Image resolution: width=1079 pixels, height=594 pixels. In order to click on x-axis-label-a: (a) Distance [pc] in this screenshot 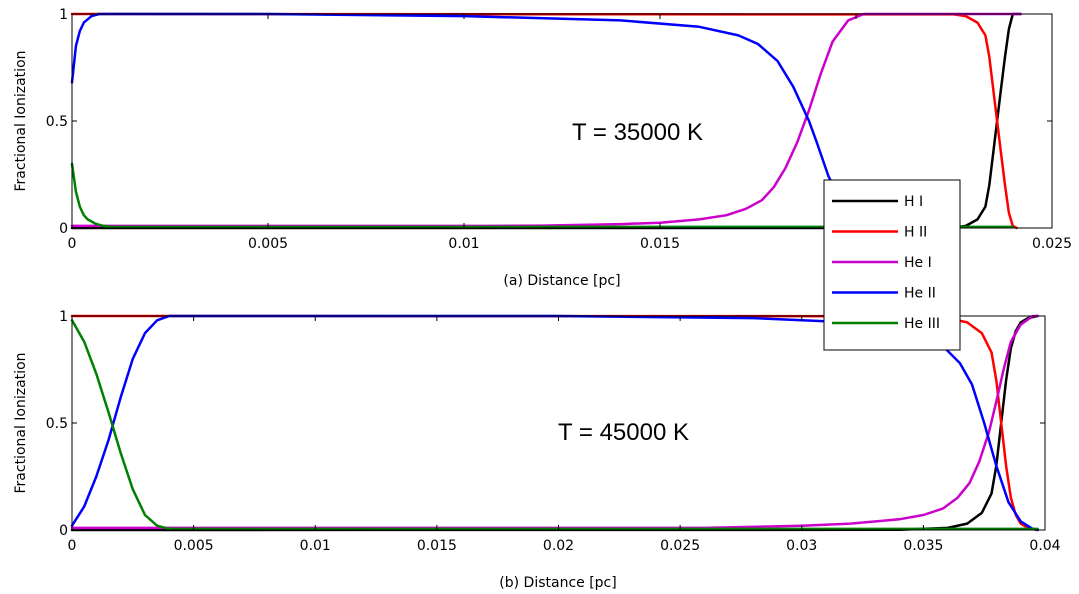, I will do `click(561, 281)`.